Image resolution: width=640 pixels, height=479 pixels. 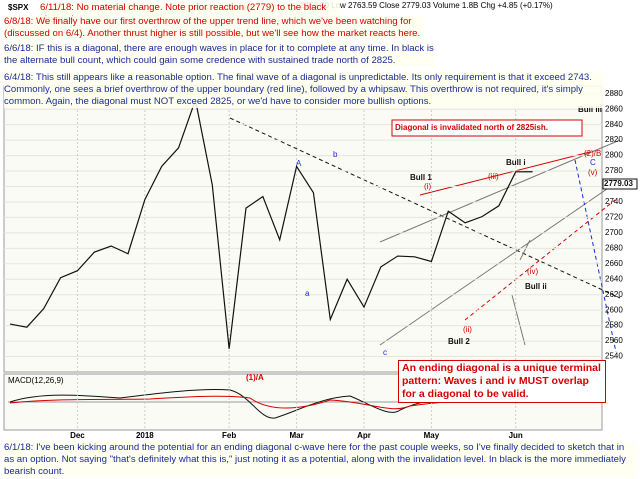 I want to click on chart-title: $SPX, so click(x=18, y=7).